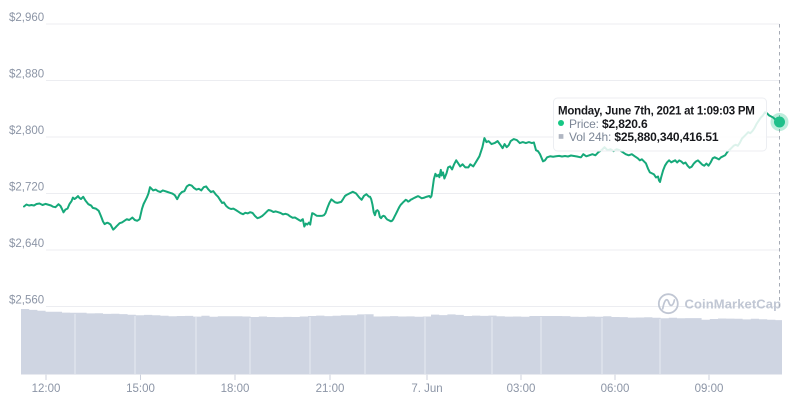 Image resolution: width=800 pixels, height=411 pixels. What do you see at coordinates (615, 389) in the screenshot?
I see `svg-text: 06:00` at bounding box center [615, 389].